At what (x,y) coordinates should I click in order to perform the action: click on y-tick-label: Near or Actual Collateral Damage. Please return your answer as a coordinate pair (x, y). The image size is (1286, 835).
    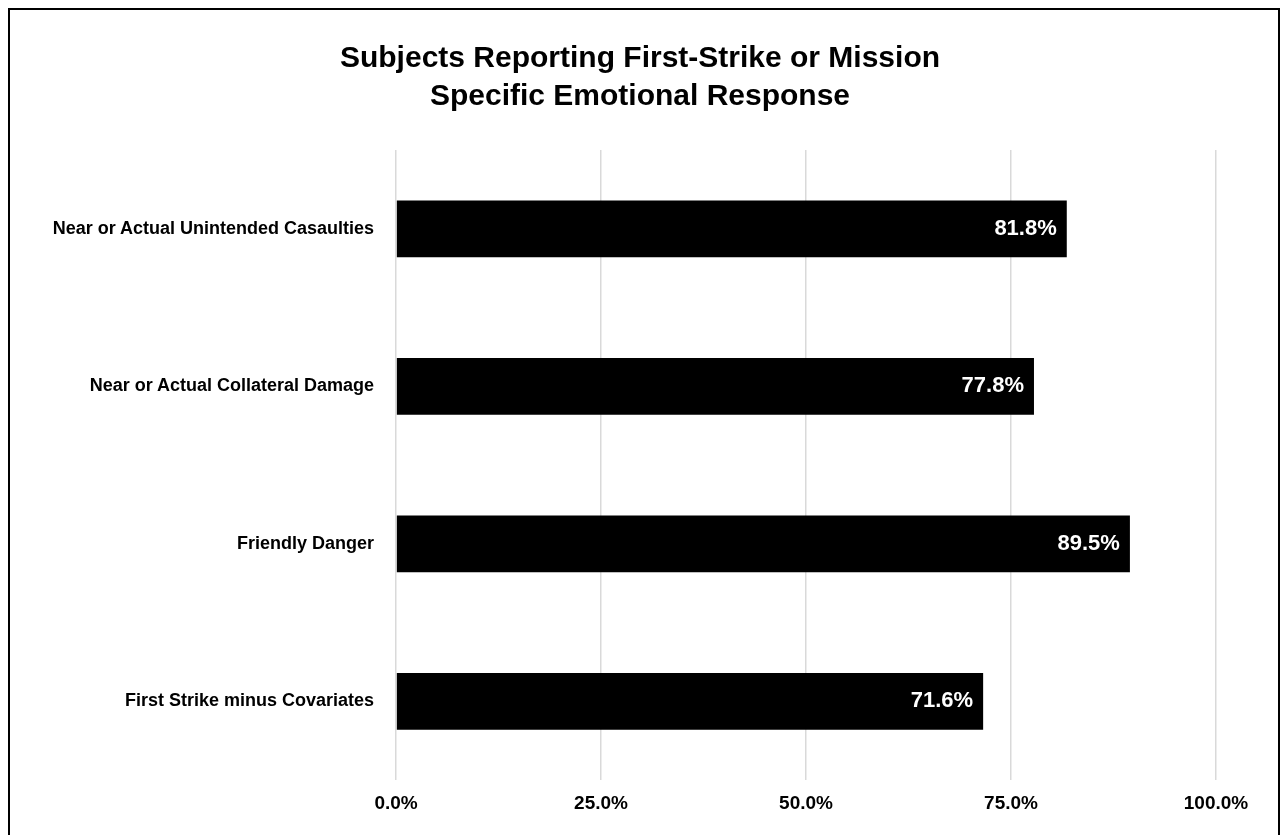
    Looking at the image, I should click on (232, 385).